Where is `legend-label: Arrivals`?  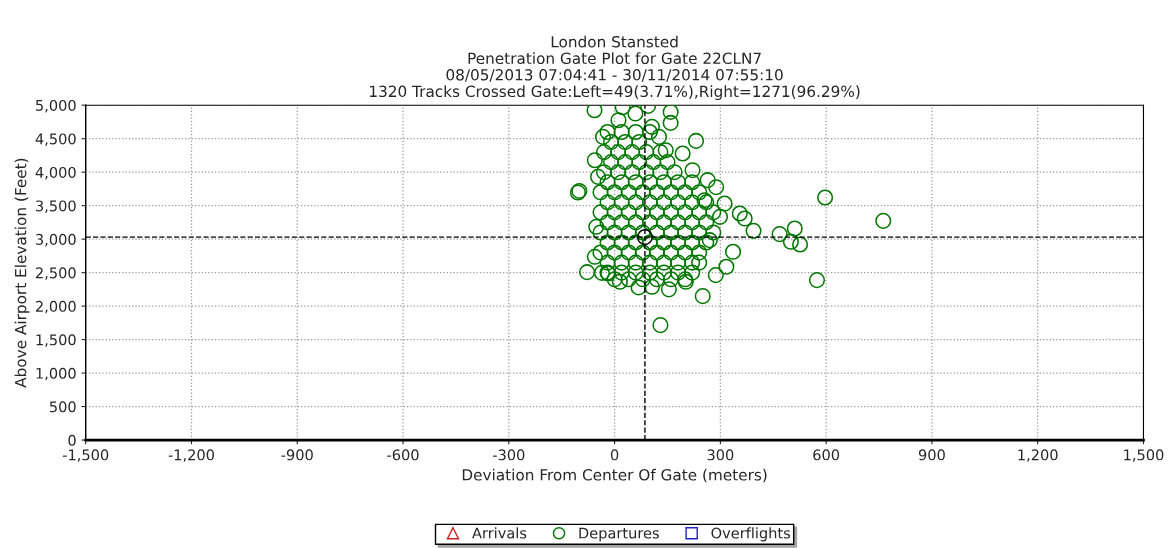 legend-label: Arrivals is located at coordinates (499, 533).